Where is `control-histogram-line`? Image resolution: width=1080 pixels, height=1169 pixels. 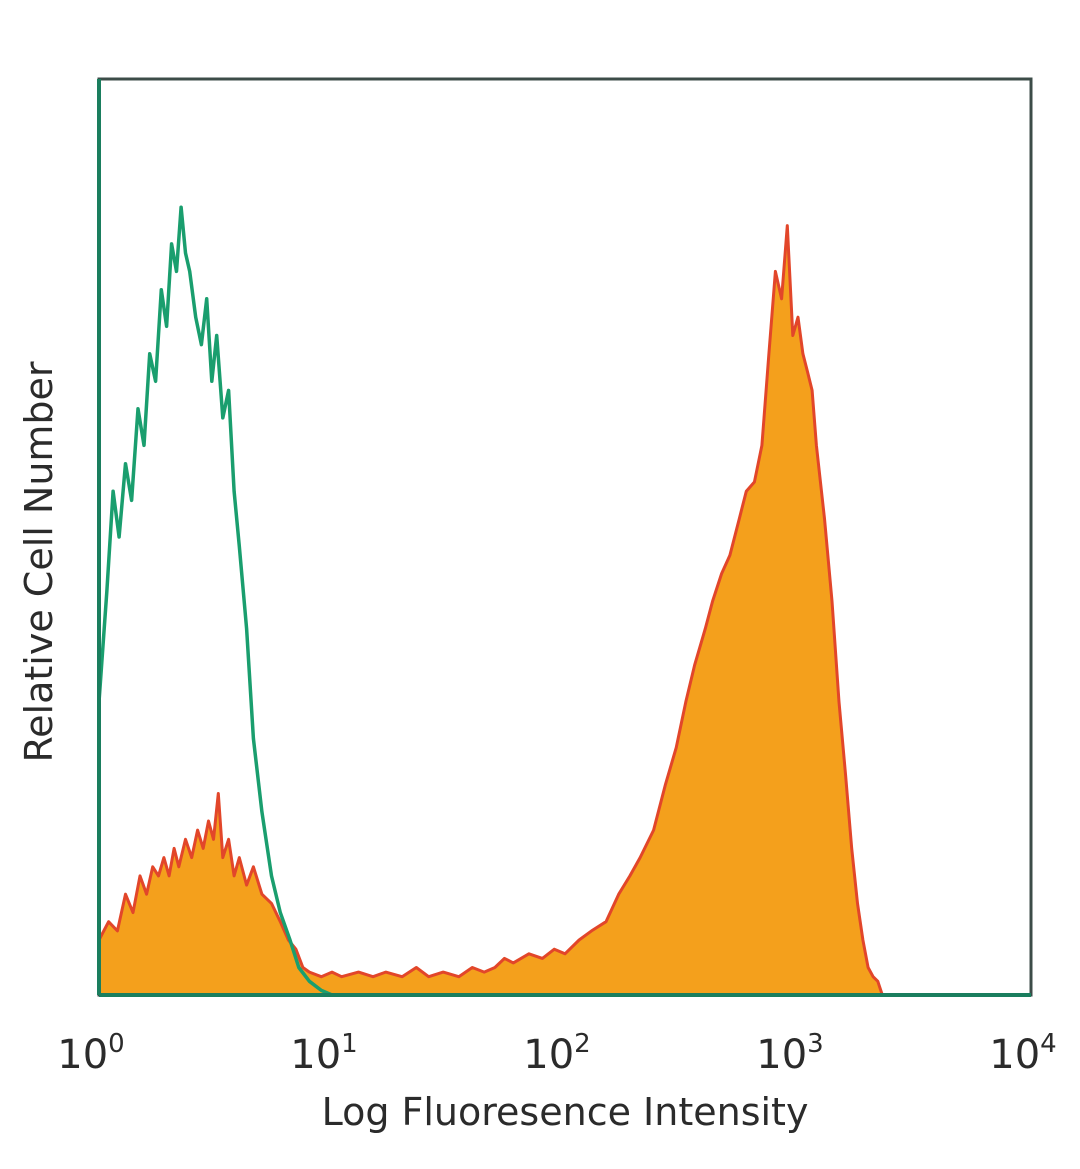
control-histogram-line is located at coordinates (215, 601).